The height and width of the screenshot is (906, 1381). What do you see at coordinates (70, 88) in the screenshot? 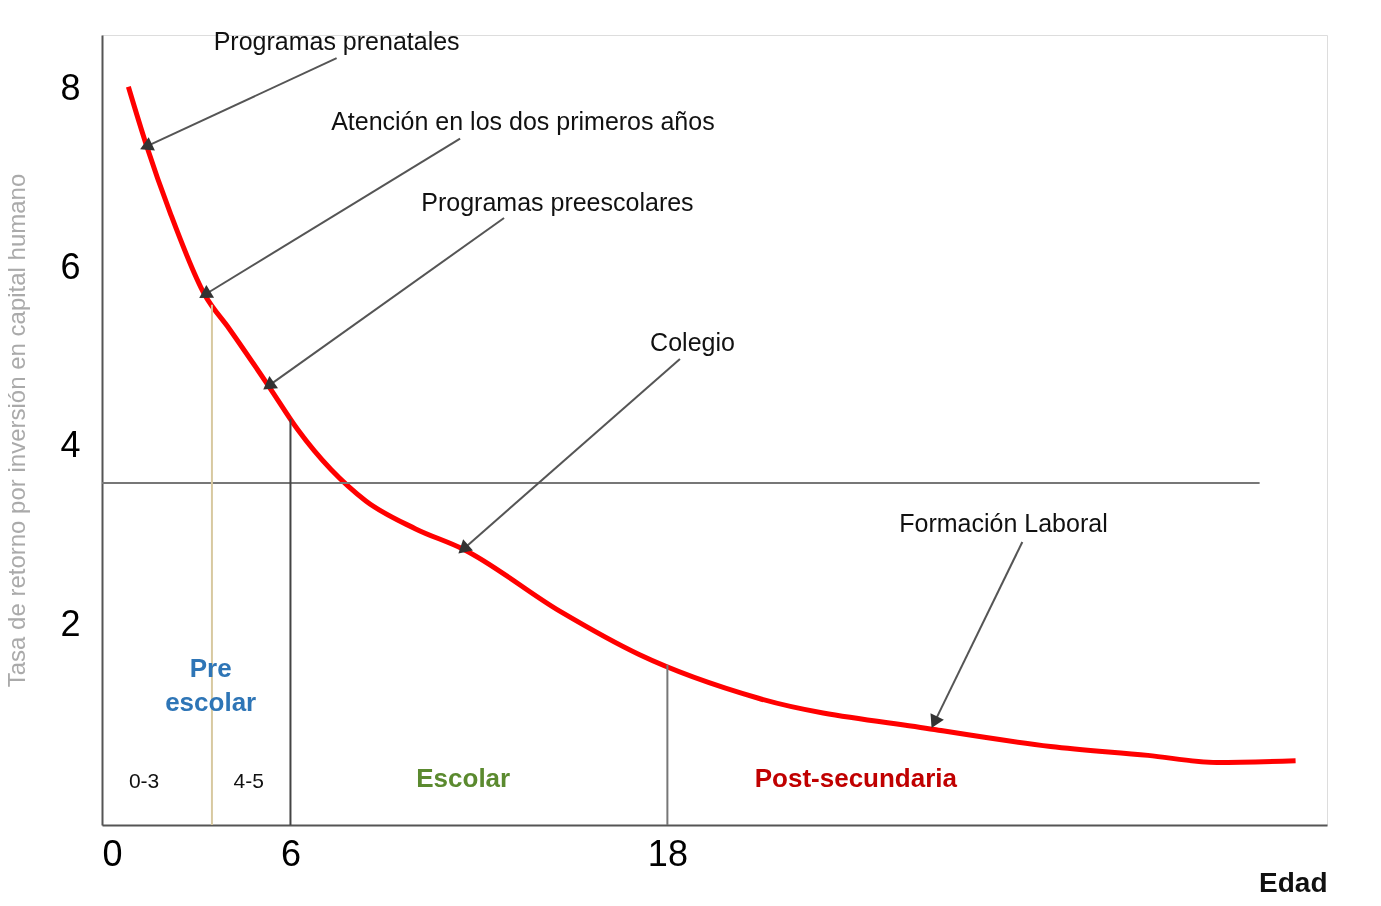
I see `y-tick-label: 8` at bounding box center [70, 88].